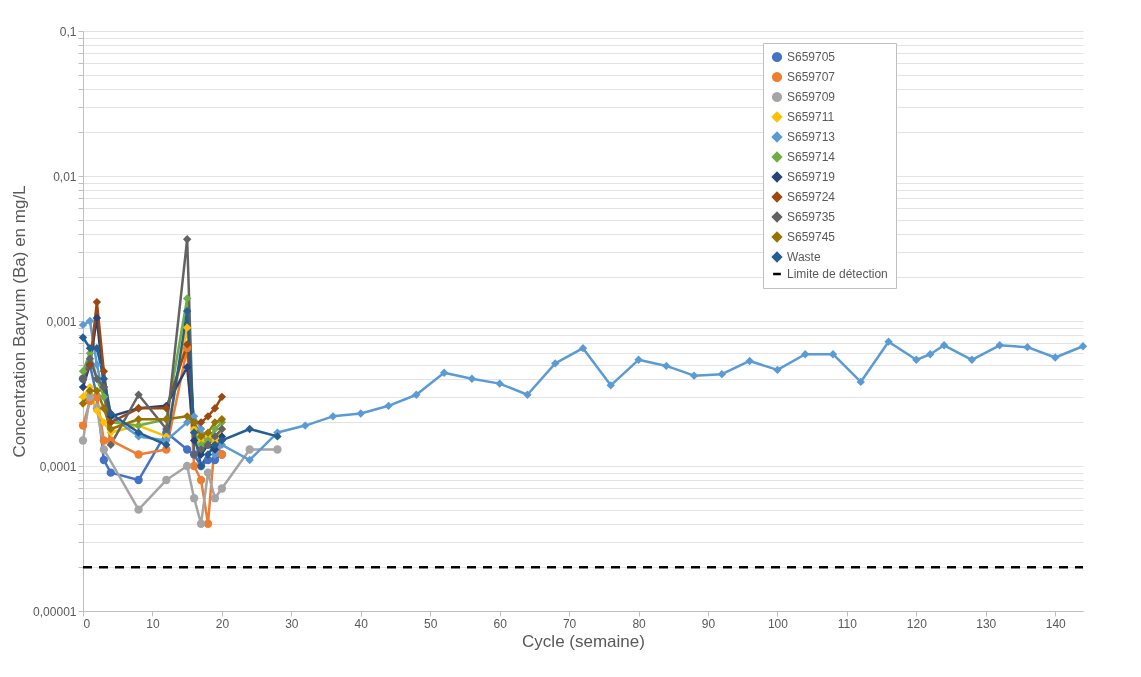 This screenshot has height=677, width=1141. What do you see at coordinates (153, 623) in the screenshot?
I see `x-tick-label: 10` at bounding box center [153, 623].